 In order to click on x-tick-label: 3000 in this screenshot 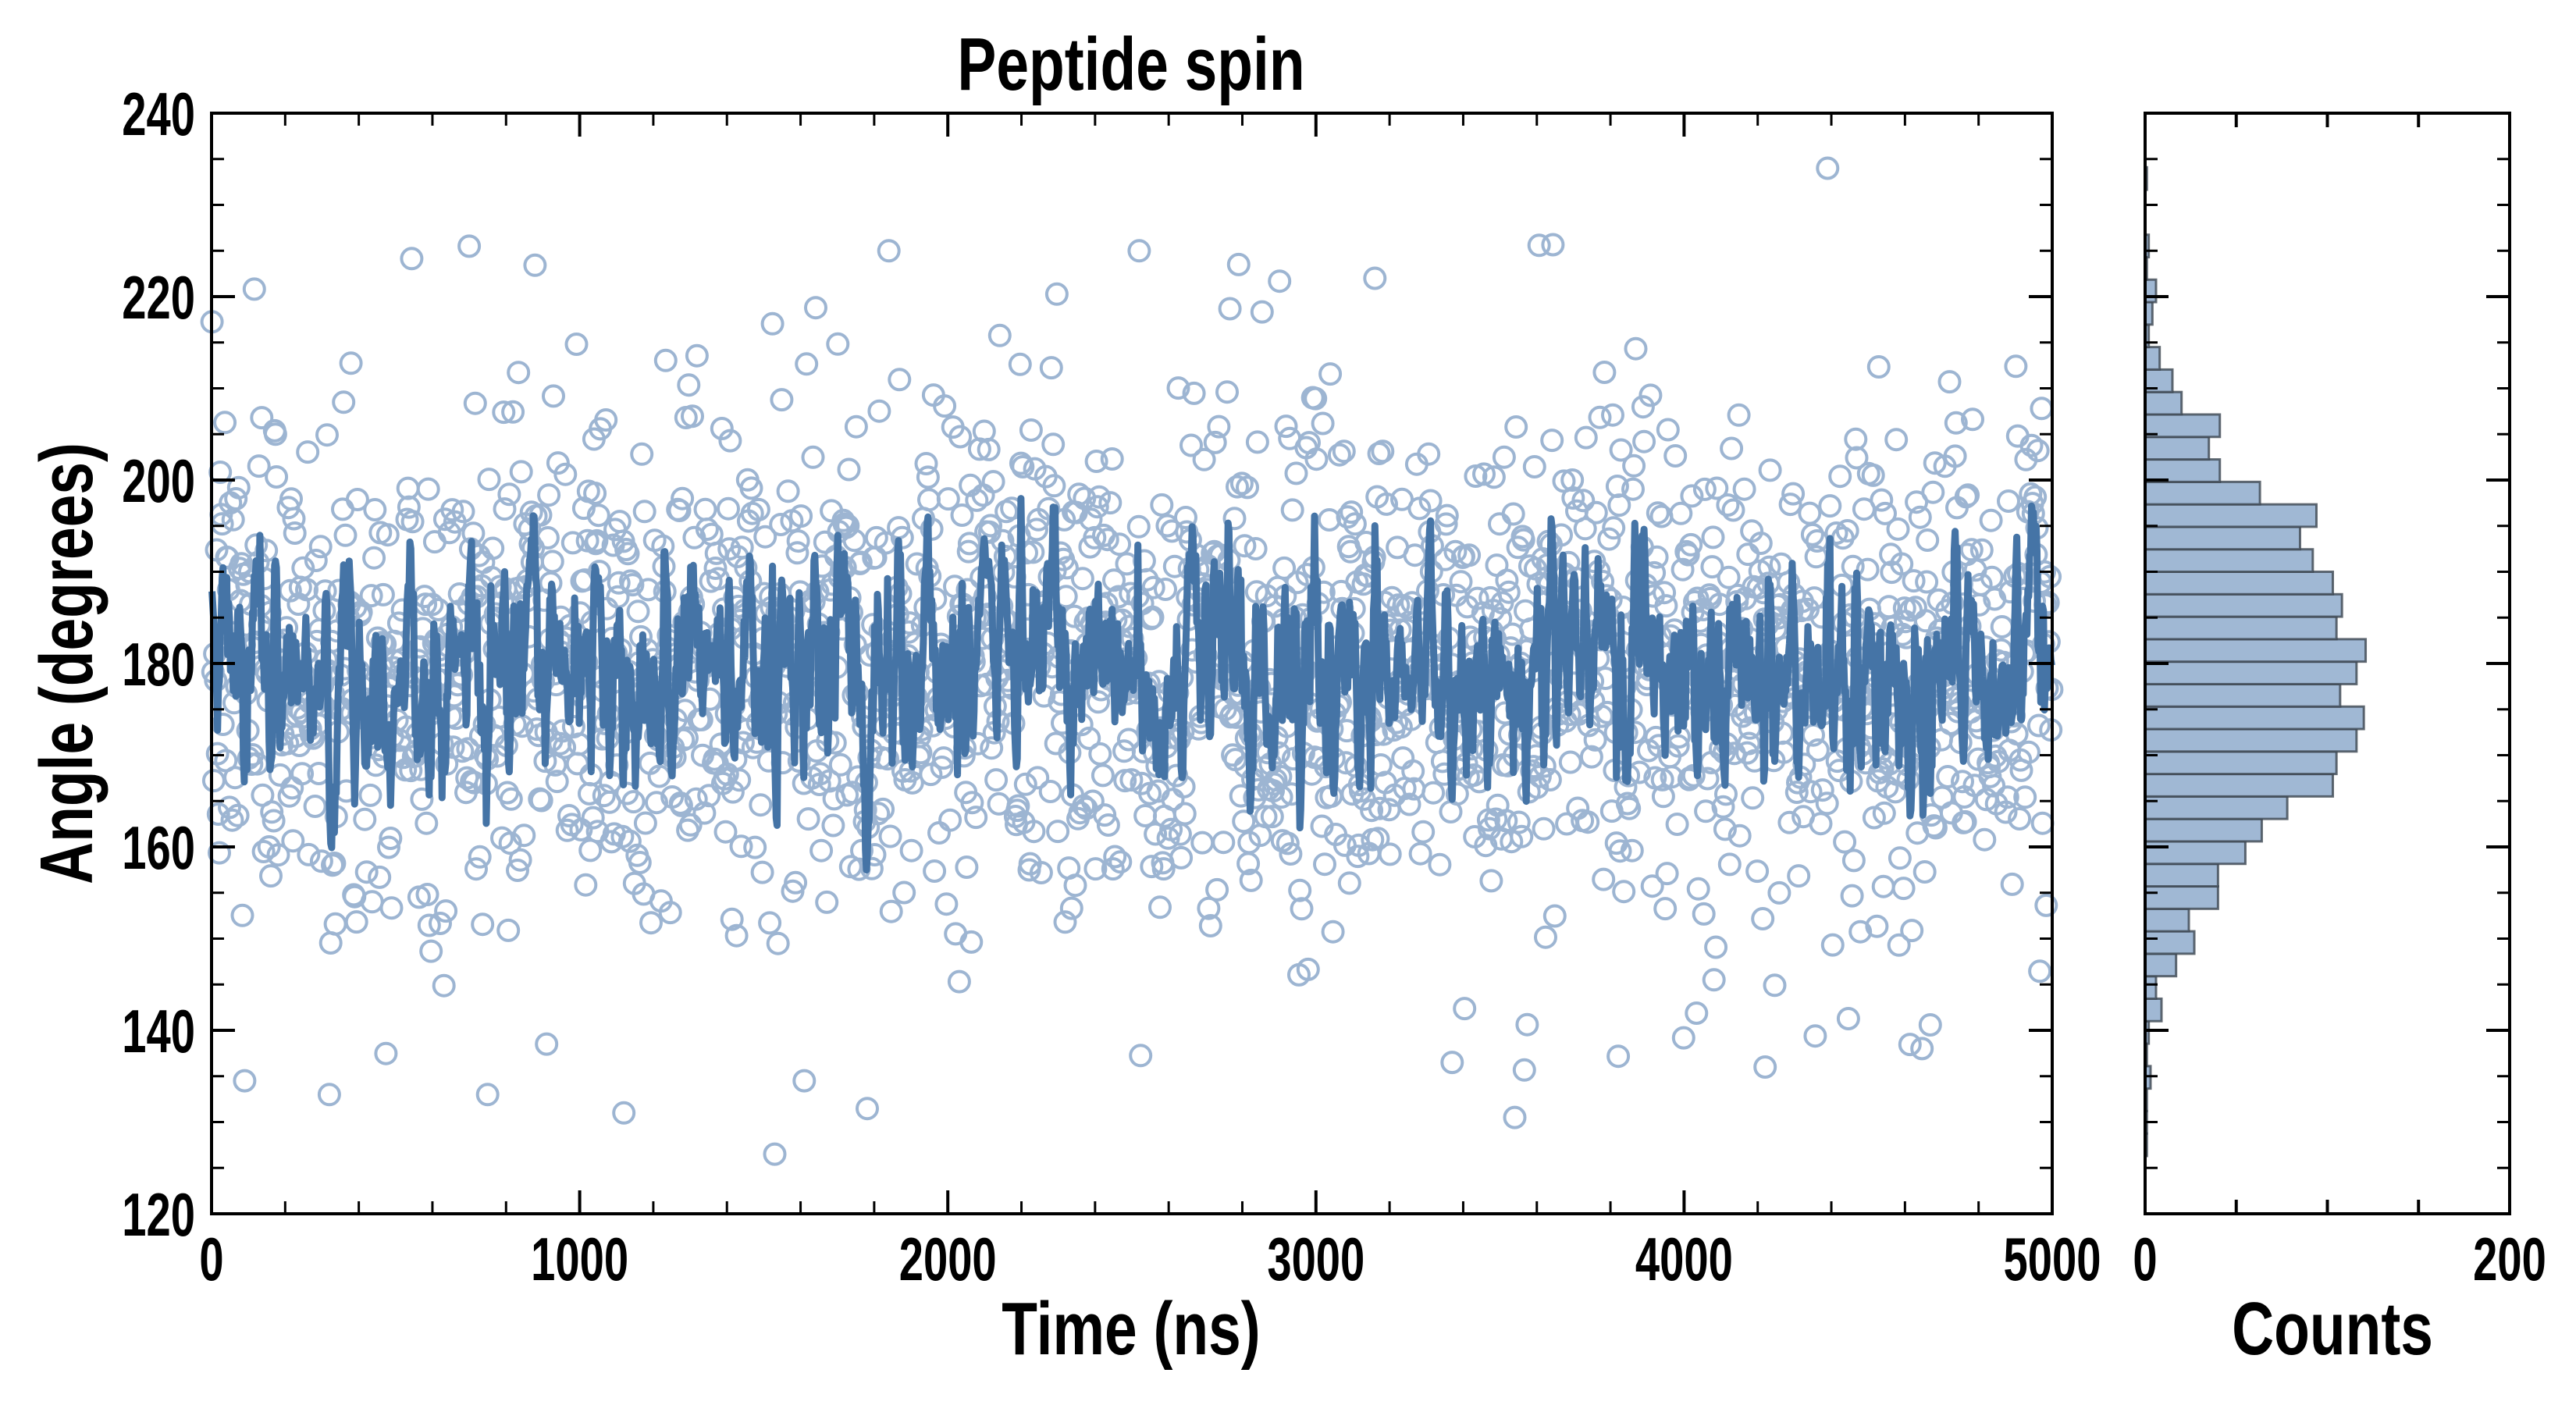, I will do `click(1315, 1259)`.